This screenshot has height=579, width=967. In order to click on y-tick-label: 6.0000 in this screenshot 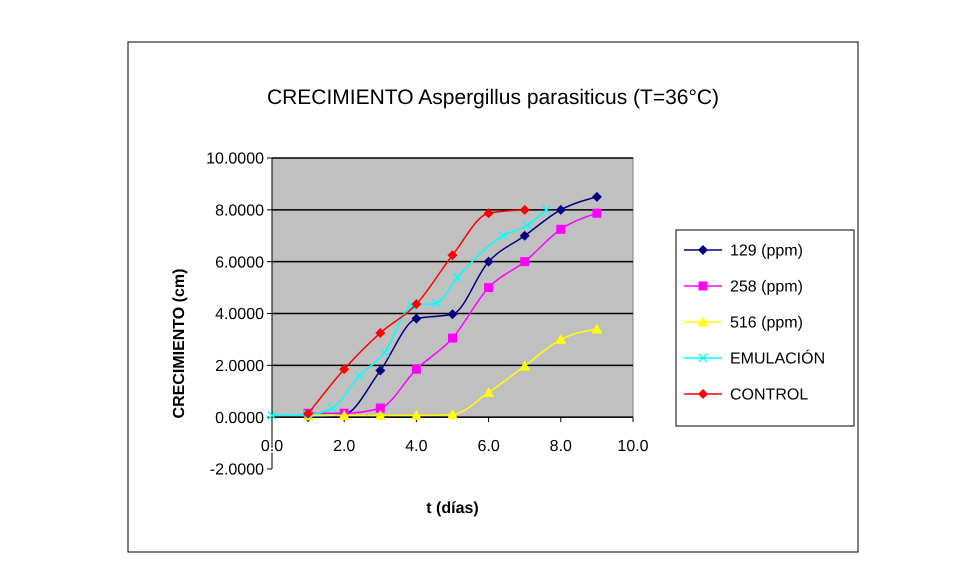, I will do `click(239, 263)`.